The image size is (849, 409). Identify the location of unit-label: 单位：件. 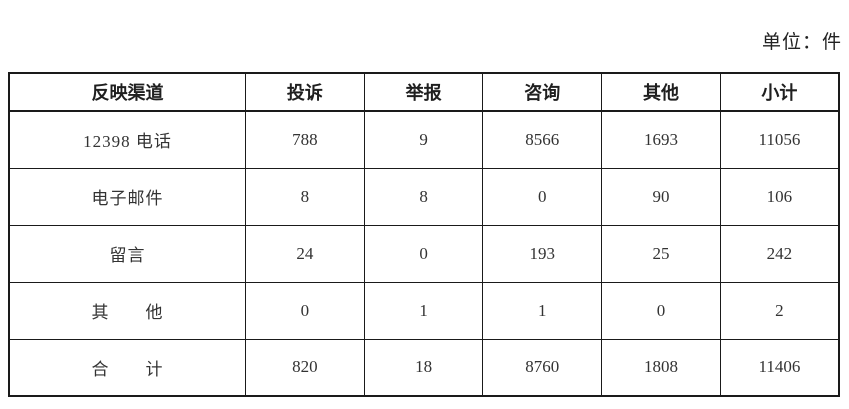
(801, 42).